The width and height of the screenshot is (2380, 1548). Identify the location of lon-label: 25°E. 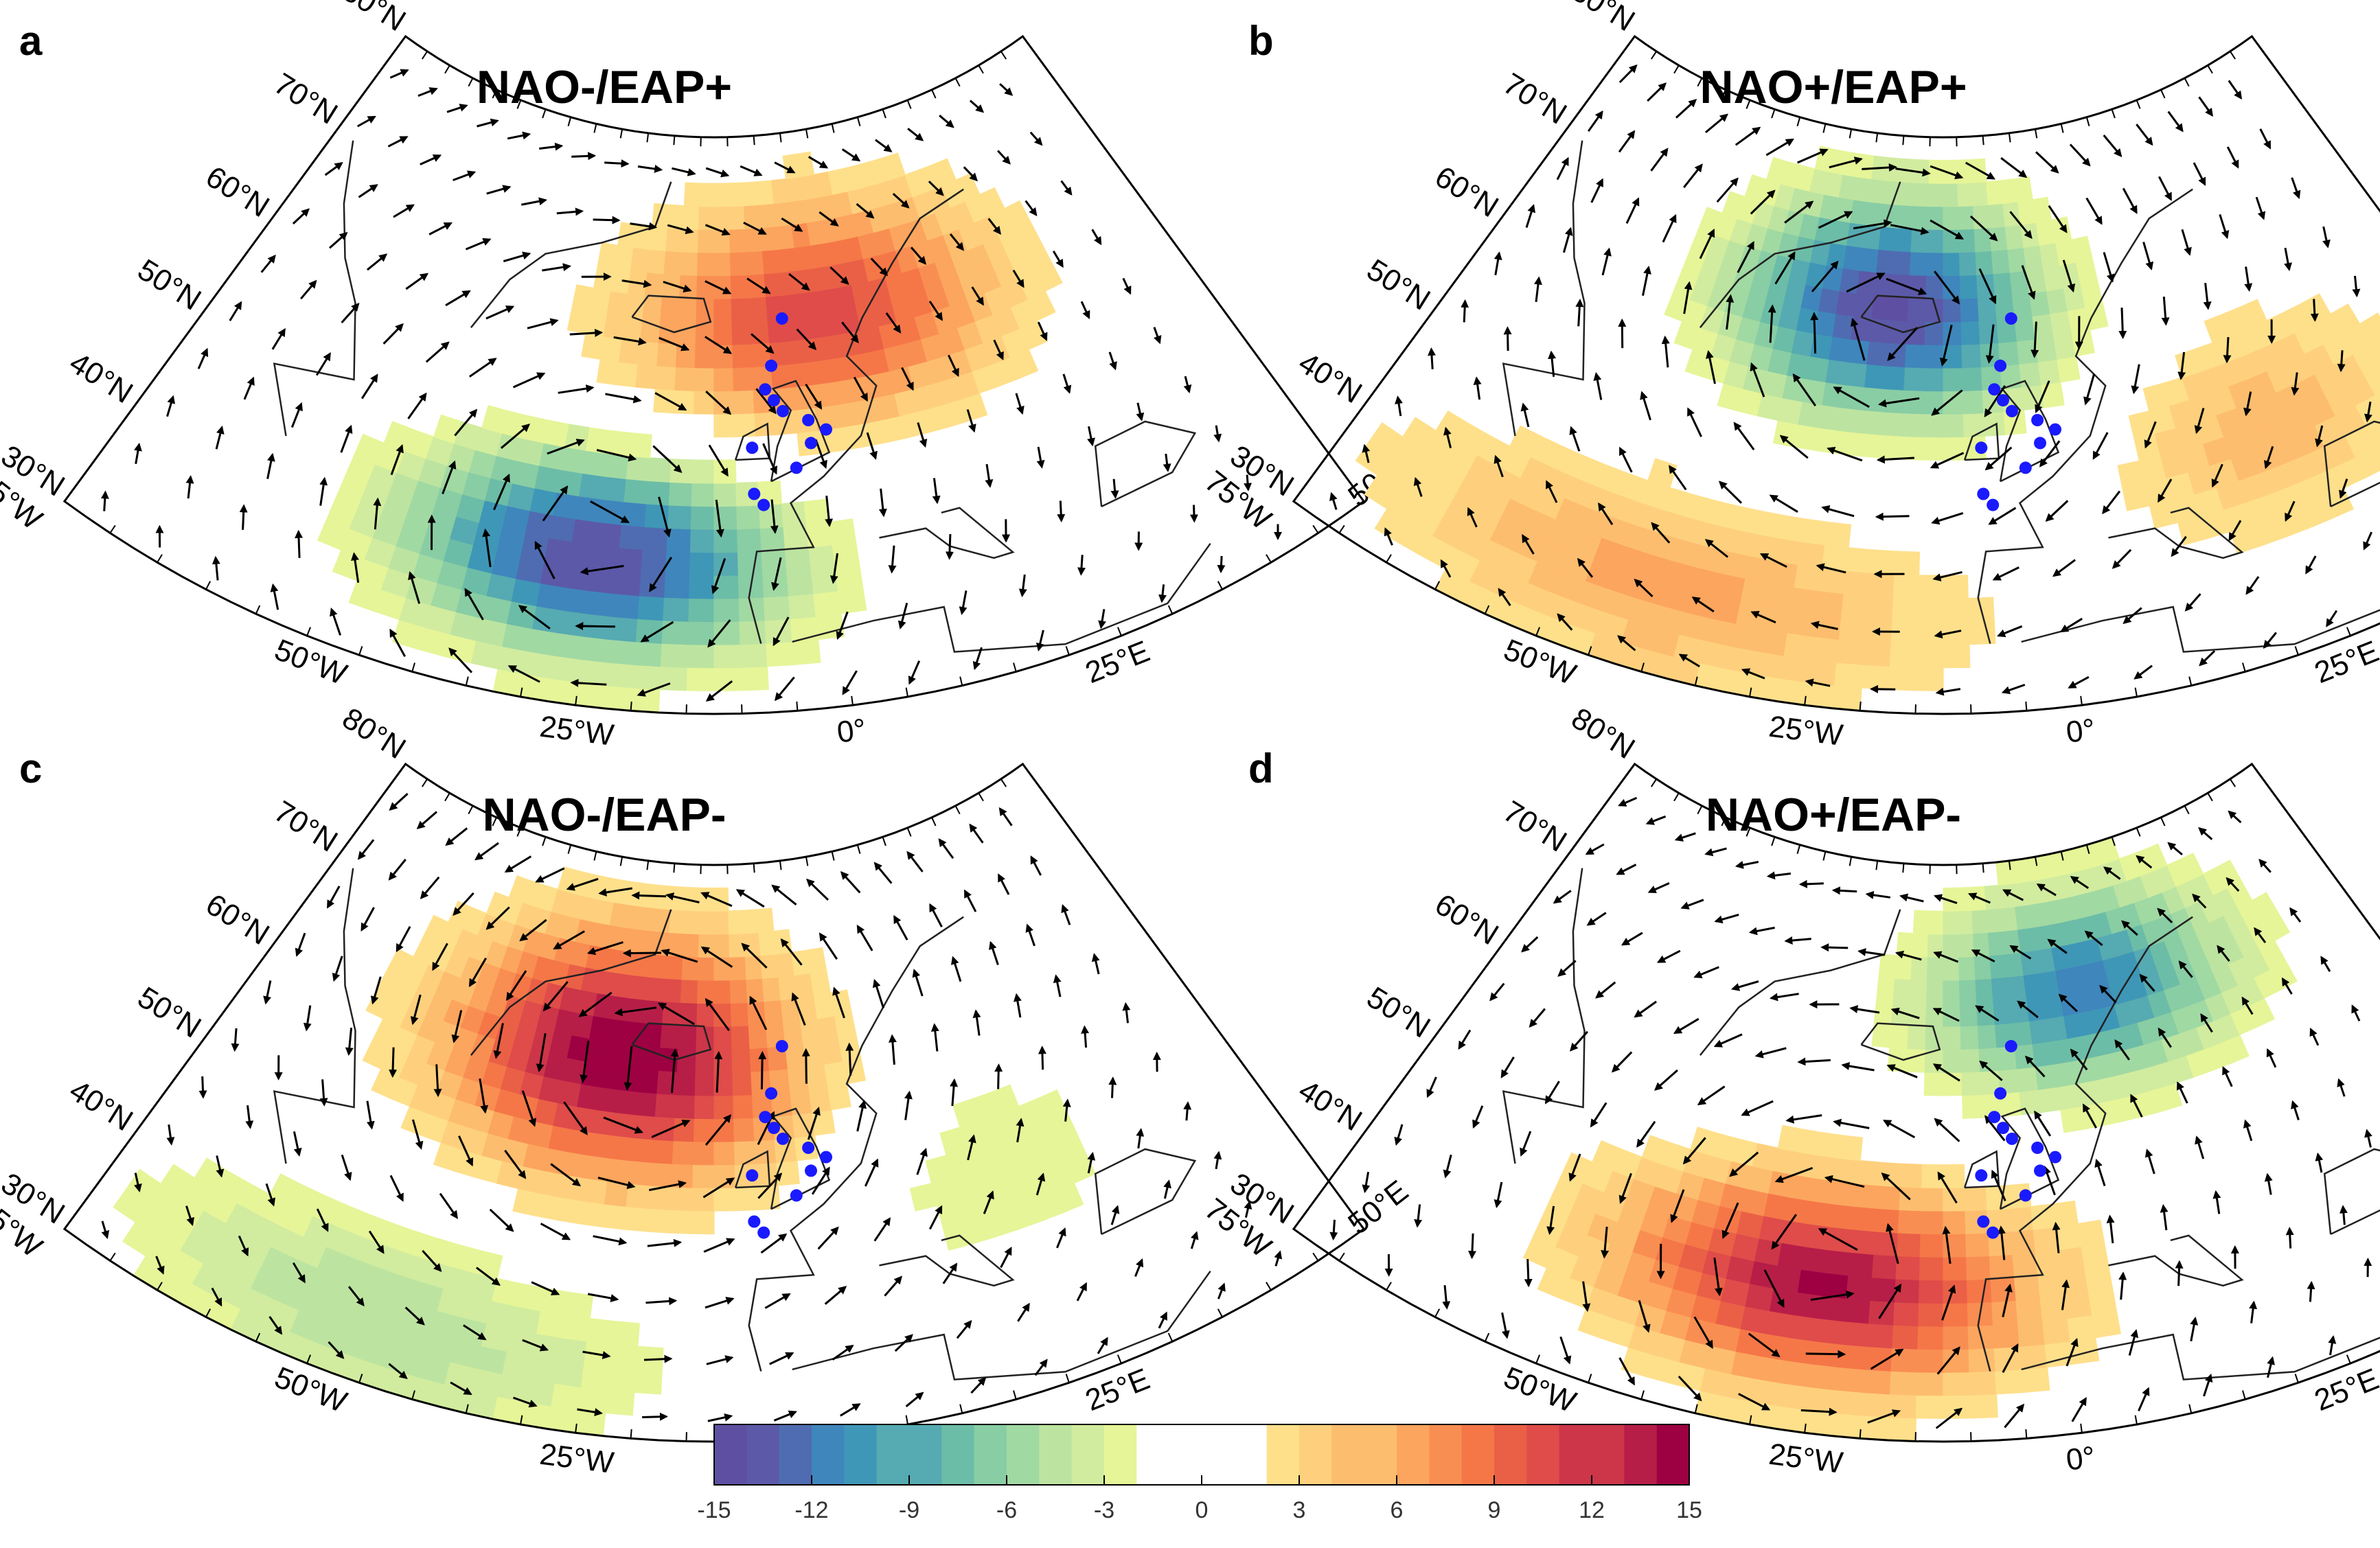
(2345, 1390).